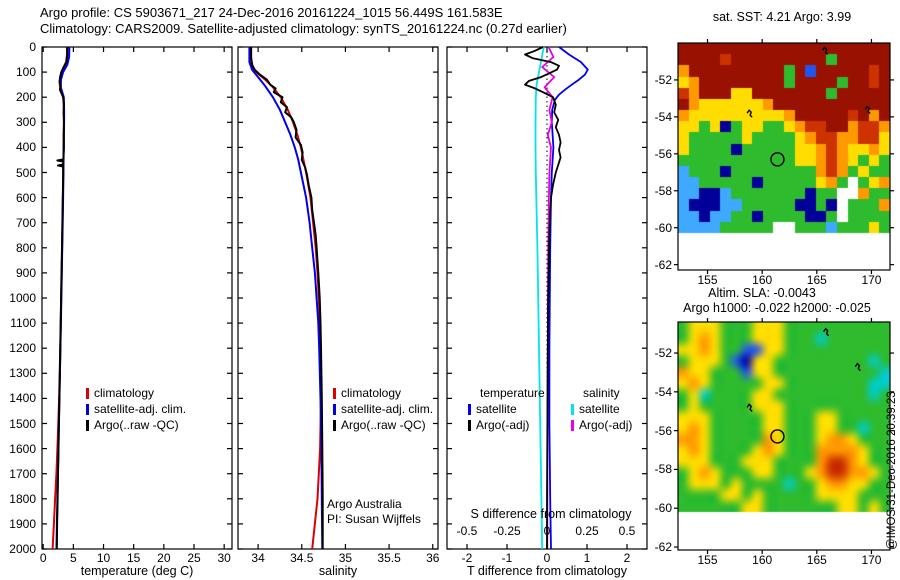 This screenshot has width=900, height=580. What do you see at coordinates (663, 153) in the screenshot?
I see `sst-map-lat-label: -56` at bounding box center [663, 153].